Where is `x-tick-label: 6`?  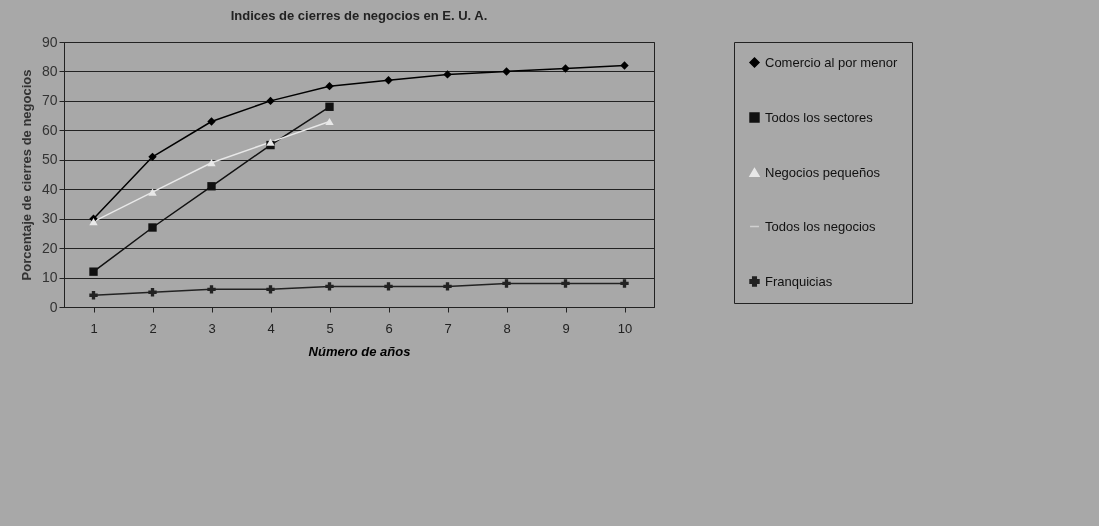 x-tick-label: 6 is located at coordinates (389, 328).